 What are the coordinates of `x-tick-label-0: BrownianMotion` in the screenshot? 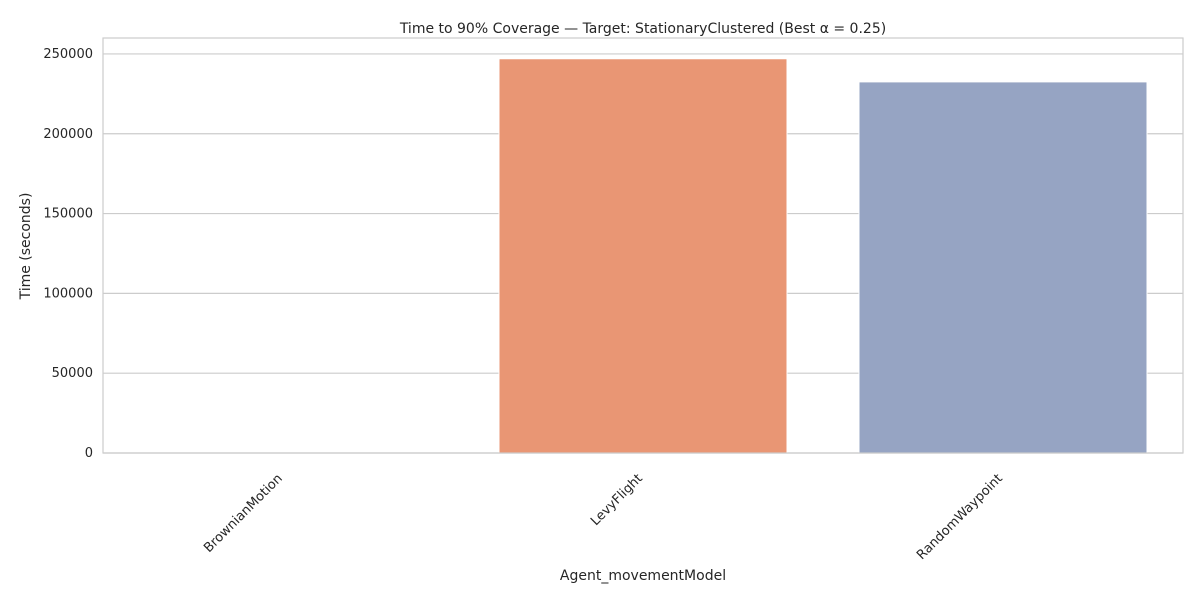 It's located at (243, 513).